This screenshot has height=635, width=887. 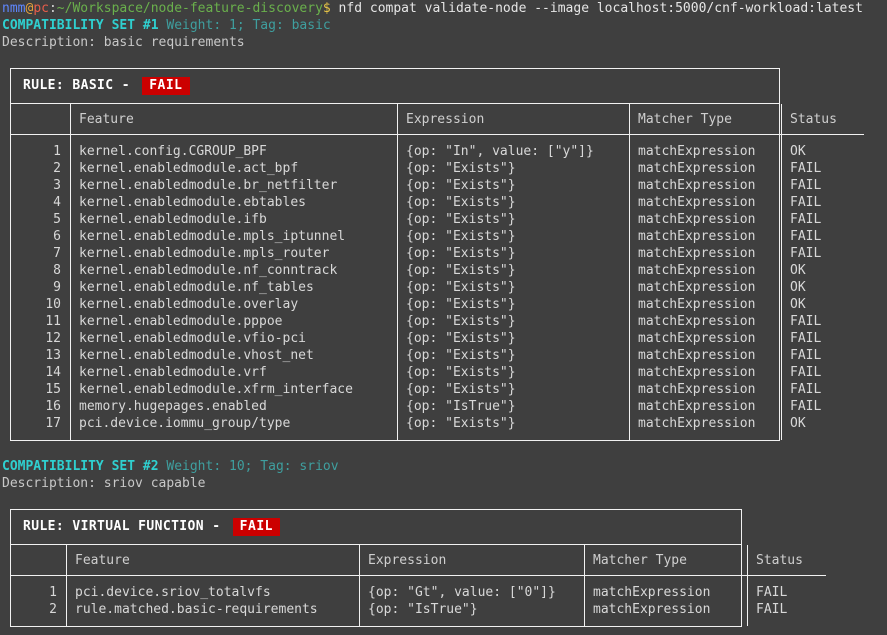 What do you see at coordinates (234, 168) in the screenshot?
I see `row-feature: kernel.enabledmodule.act_bpf` at bounding box center [234, 168].